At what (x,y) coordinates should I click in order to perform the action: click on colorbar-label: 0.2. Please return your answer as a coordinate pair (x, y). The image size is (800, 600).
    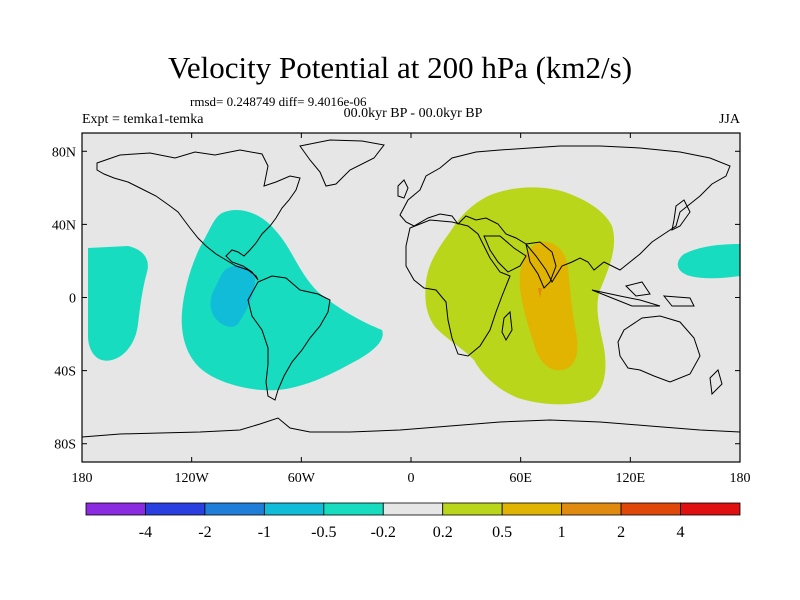
    Looking at the image, I should click on (443, 532).